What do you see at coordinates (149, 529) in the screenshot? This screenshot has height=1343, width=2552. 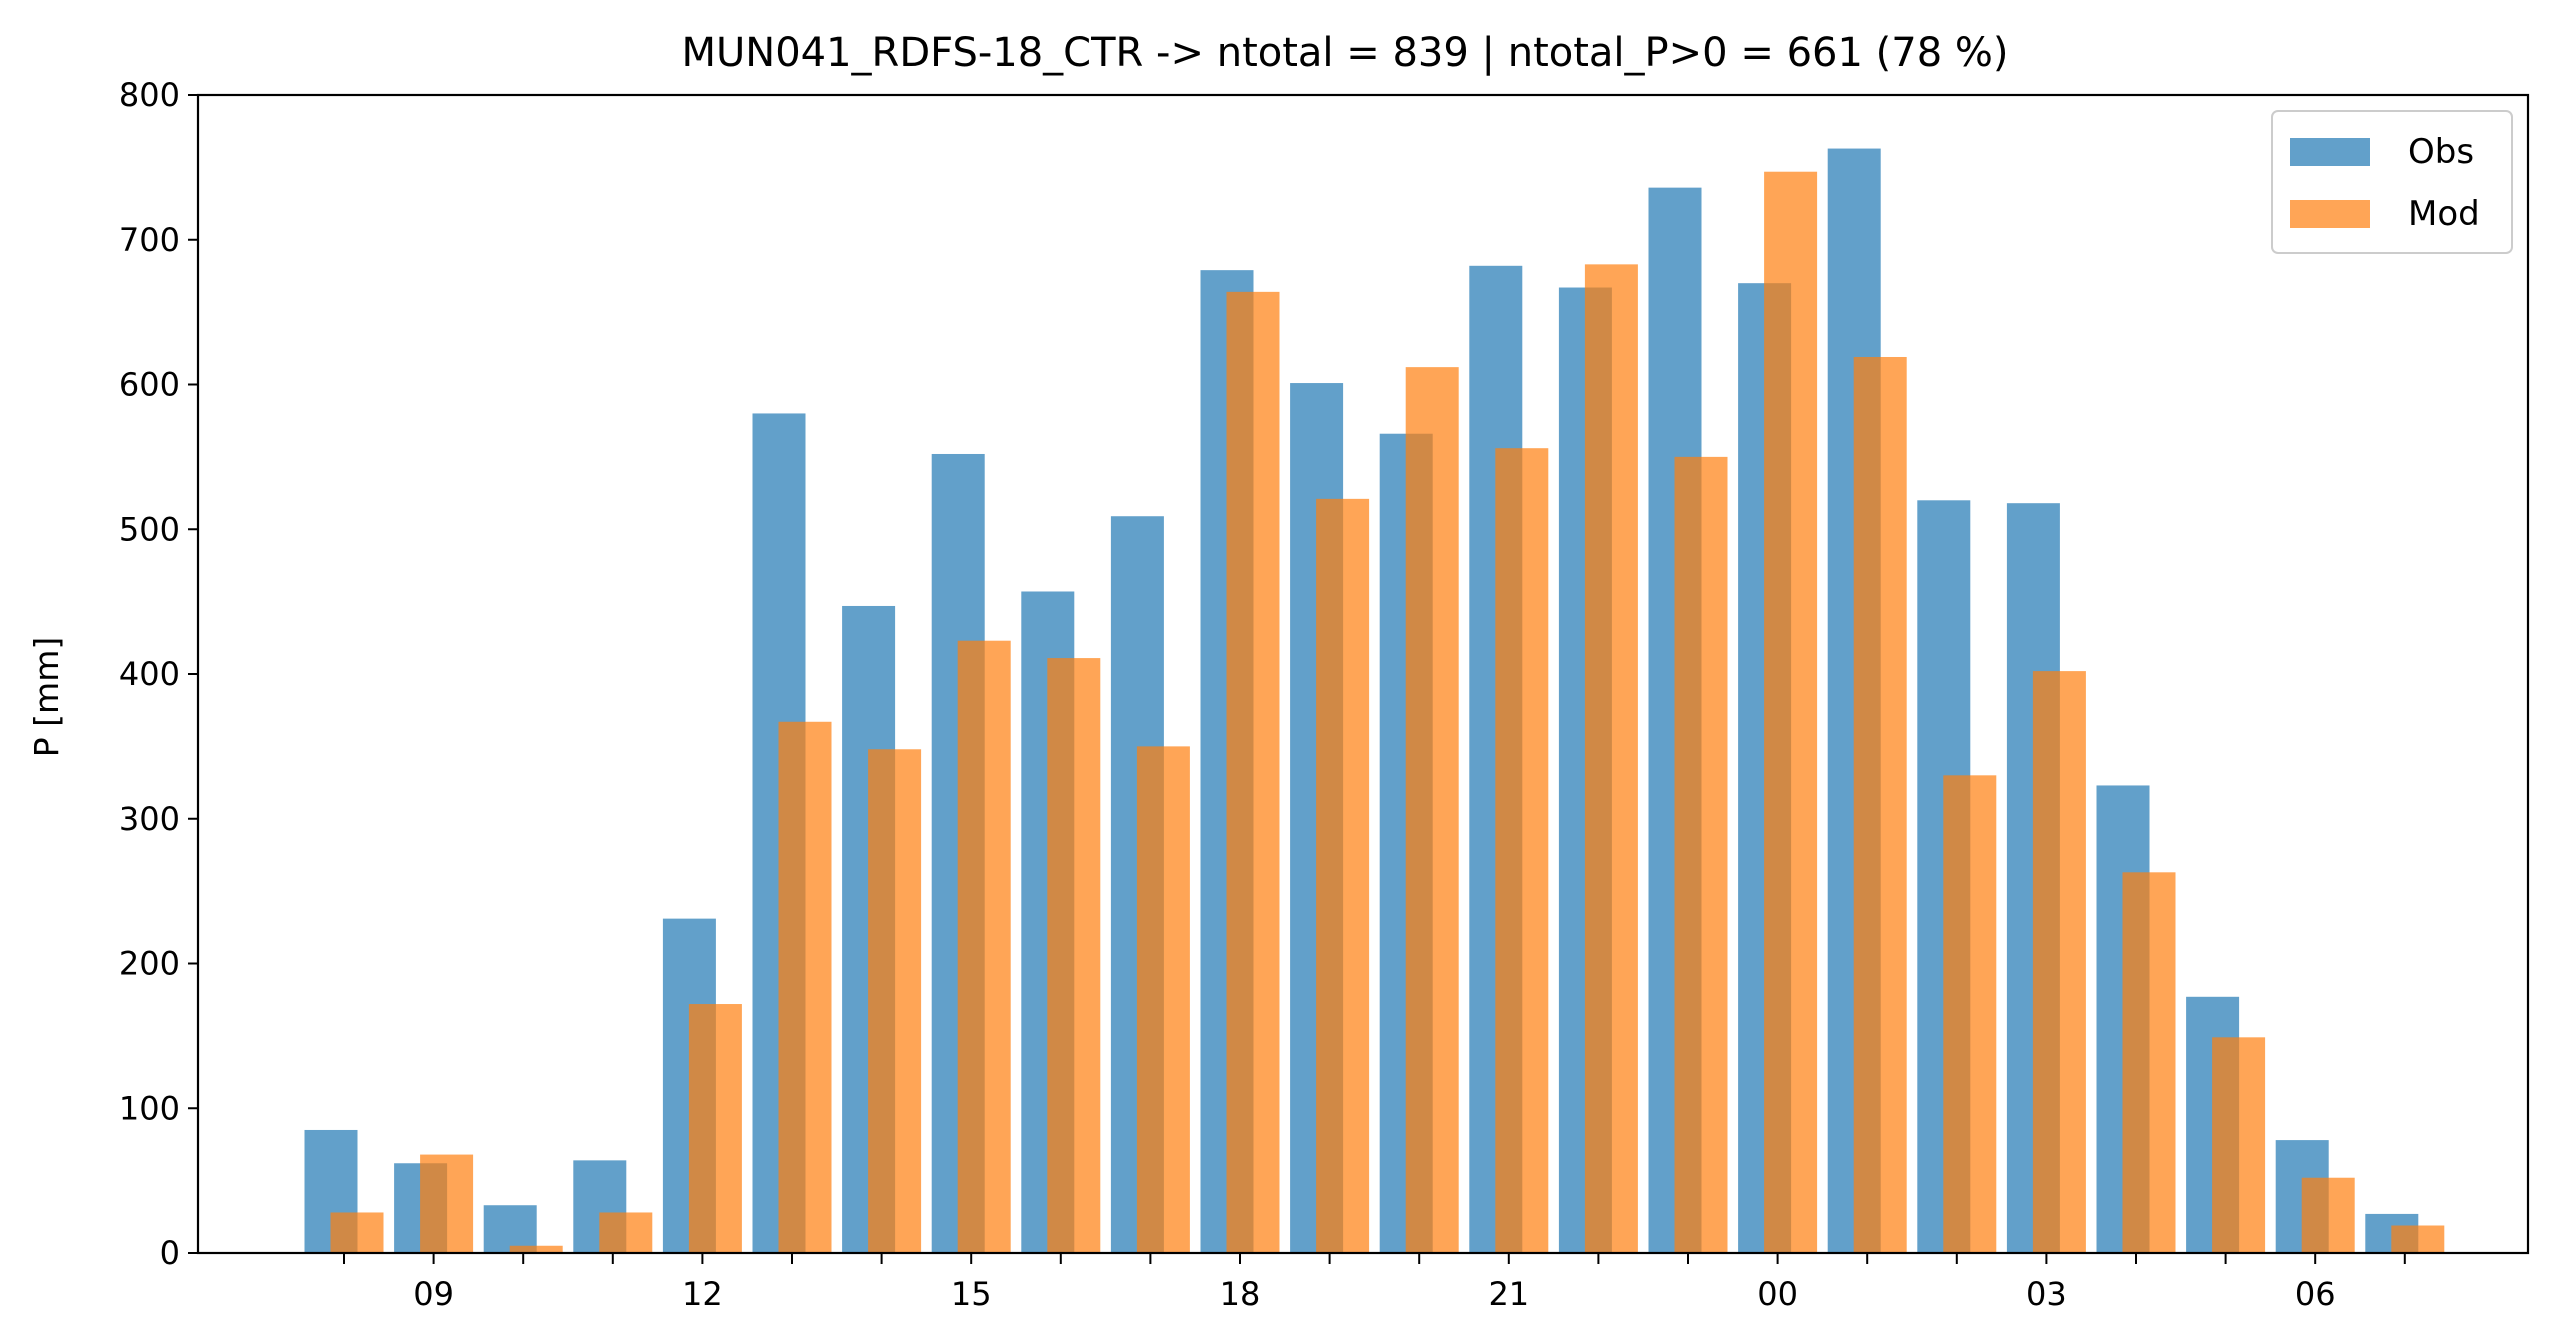 I see `y-tick-label-500: 500` at bounding box center [149, 529].